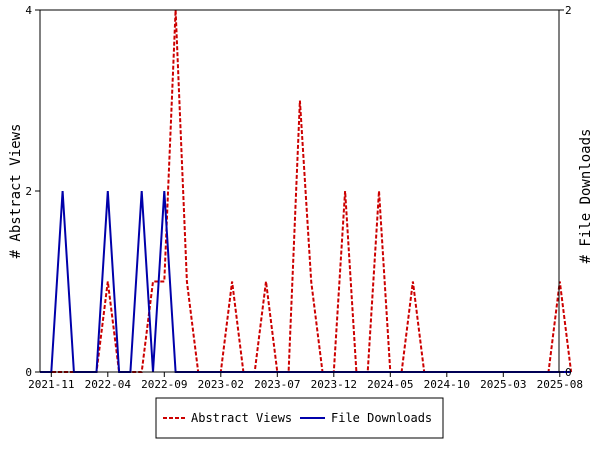 Image resolution: width=600 pixels, height=450 pixels. Describe the element at coordinates (28, 10) in the screenshot. I see `left-tick-label: 4` at that location.